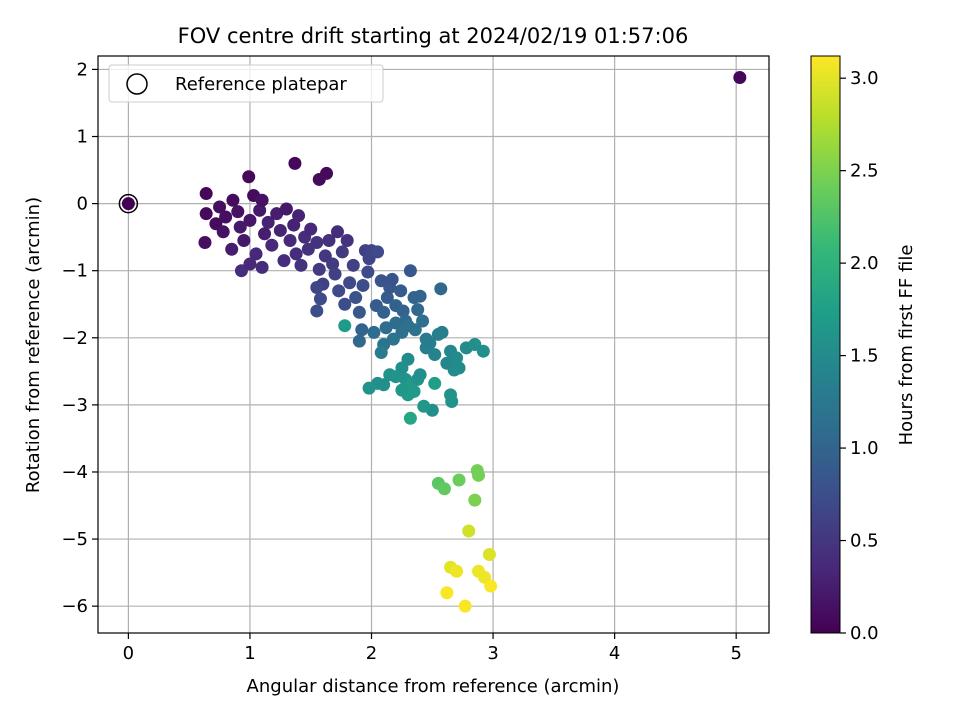  What do you see at coordinates (864, 541) in the screenshot?
I see `colorbar-tick-label: 0.5` at bounding box center [864, 541].